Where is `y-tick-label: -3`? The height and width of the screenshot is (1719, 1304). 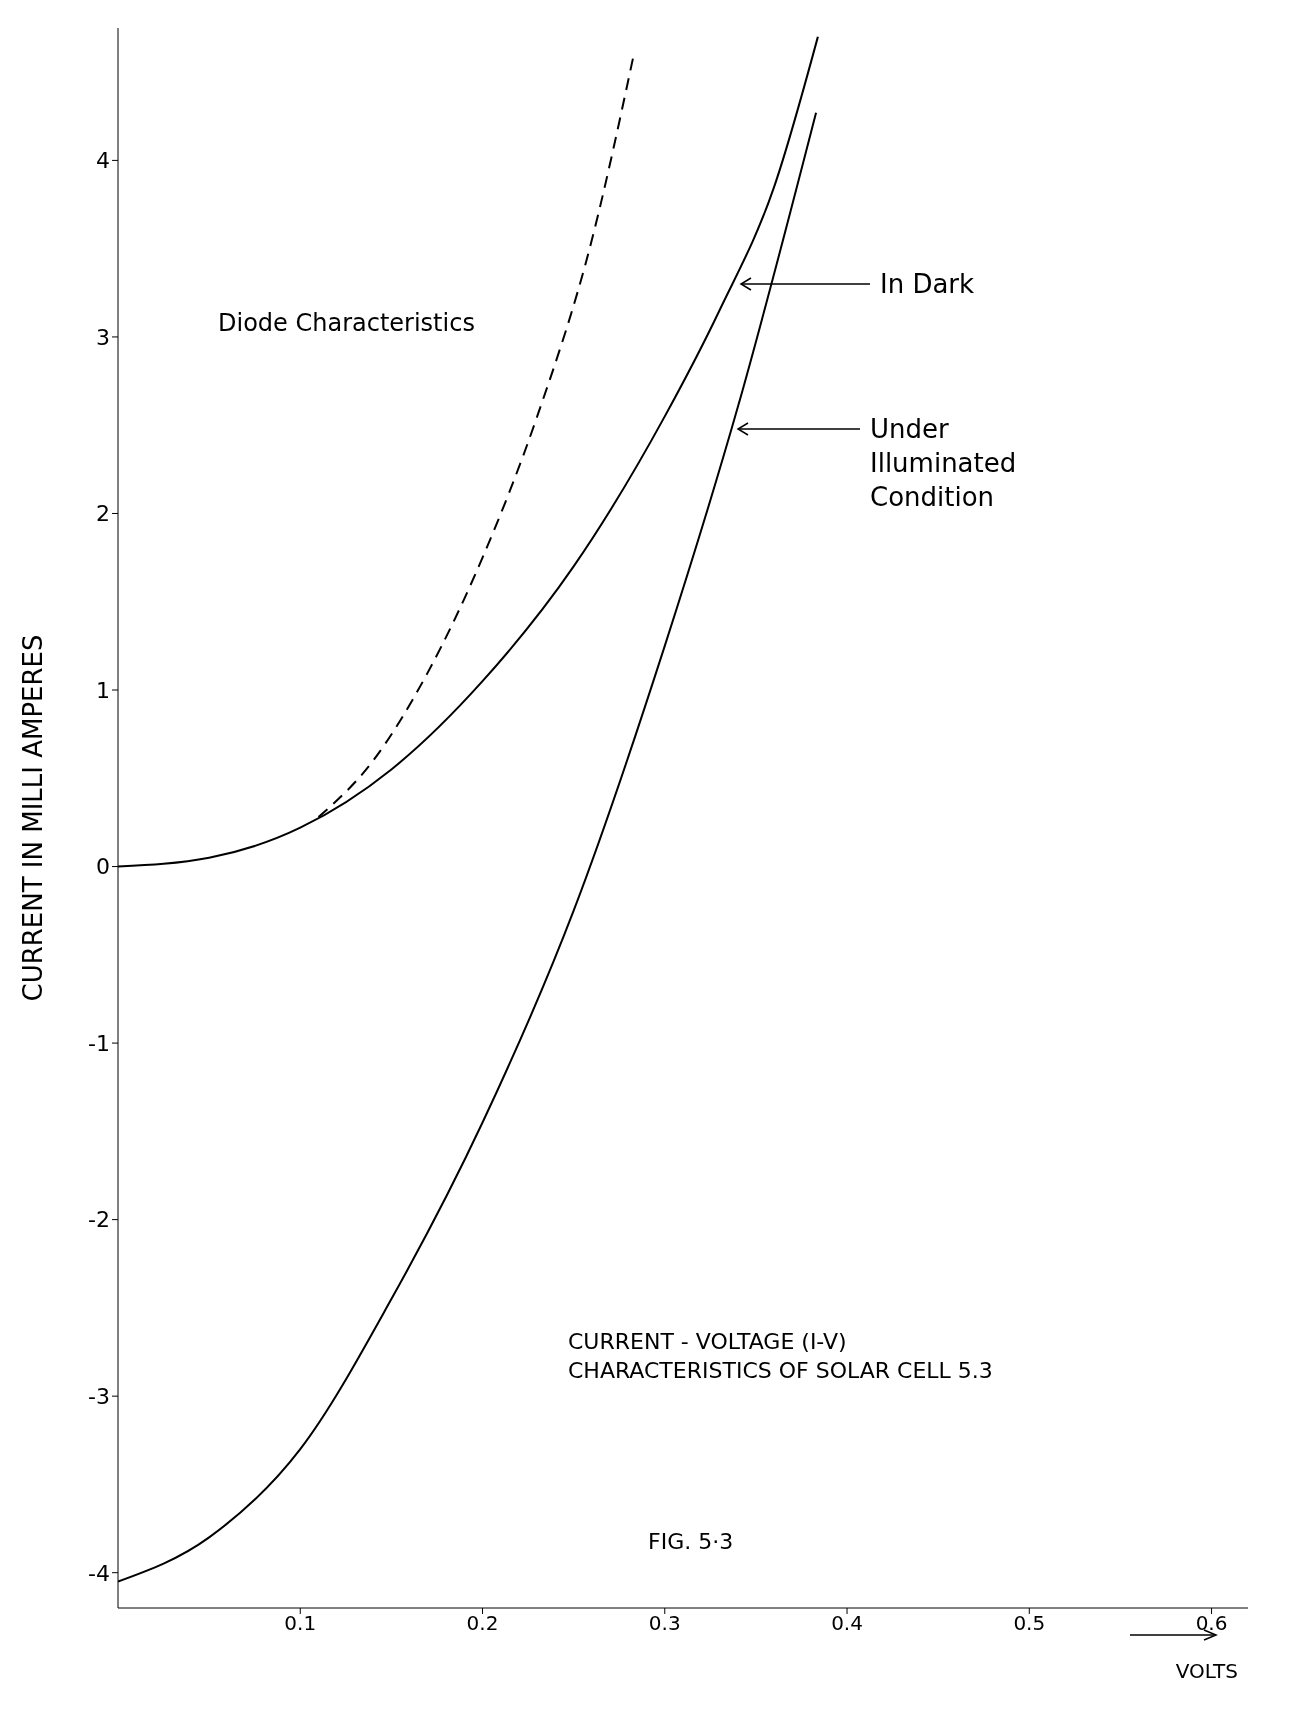 y-tick-label: -3 is located at coordinates (99, 1396).